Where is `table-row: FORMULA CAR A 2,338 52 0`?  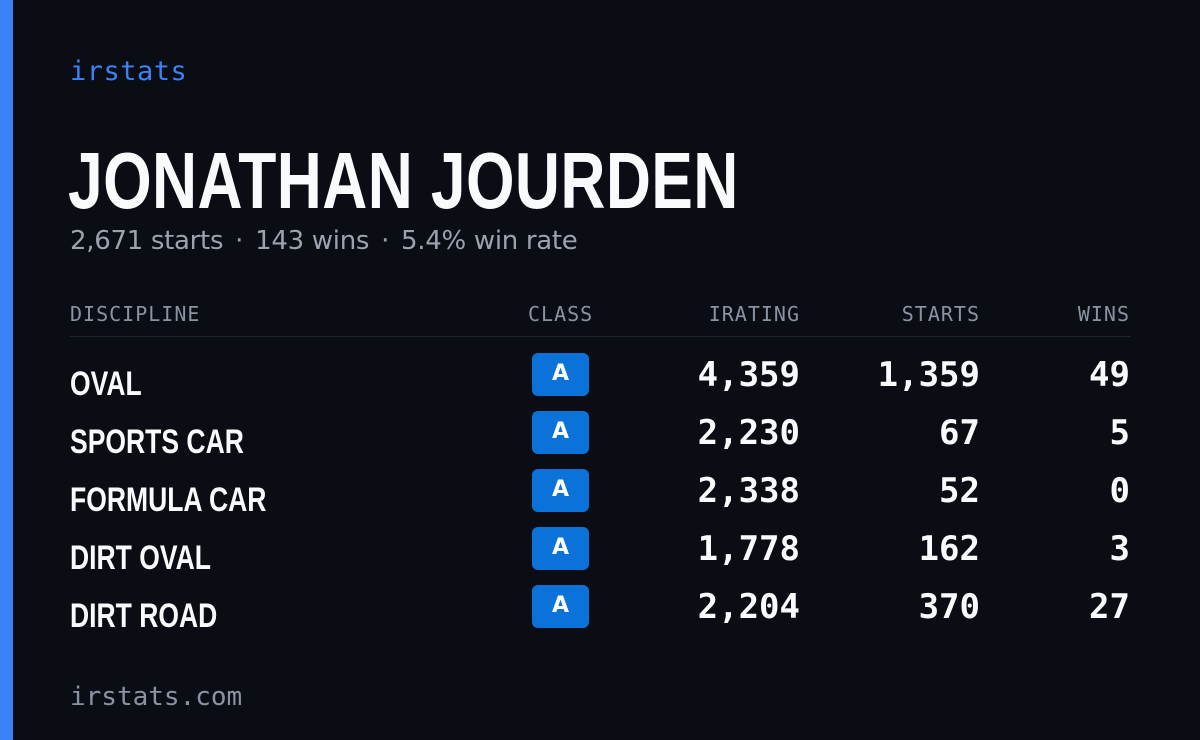 table-row: FORMULA CAR A 2,338 52 0 is located at coordinates (600, 498).